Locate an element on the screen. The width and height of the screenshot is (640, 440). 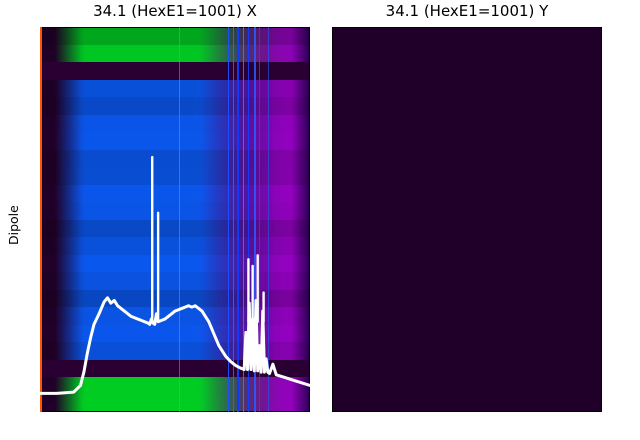
edge-stripe is located at coordinates (41, 219).